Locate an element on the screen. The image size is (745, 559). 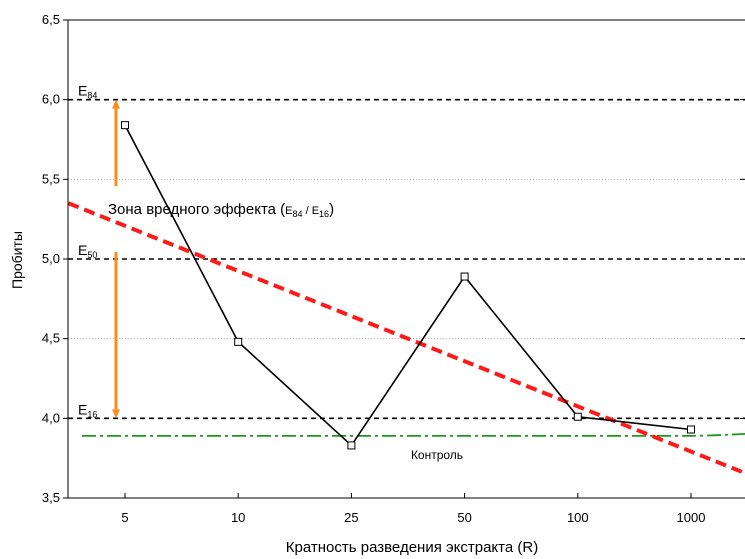
x-tick-labels: 5 10 25 50 100 1000 is located at coordinates (413, 509).